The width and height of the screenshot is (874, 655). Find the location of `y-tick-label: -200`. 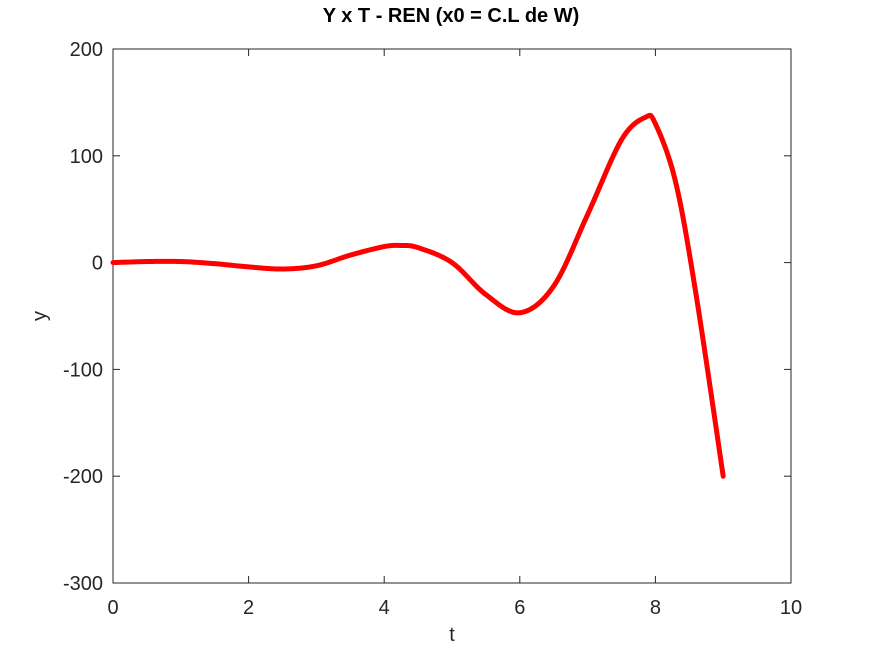

y-tick-label: -200 is located at coordinates (83, 477).